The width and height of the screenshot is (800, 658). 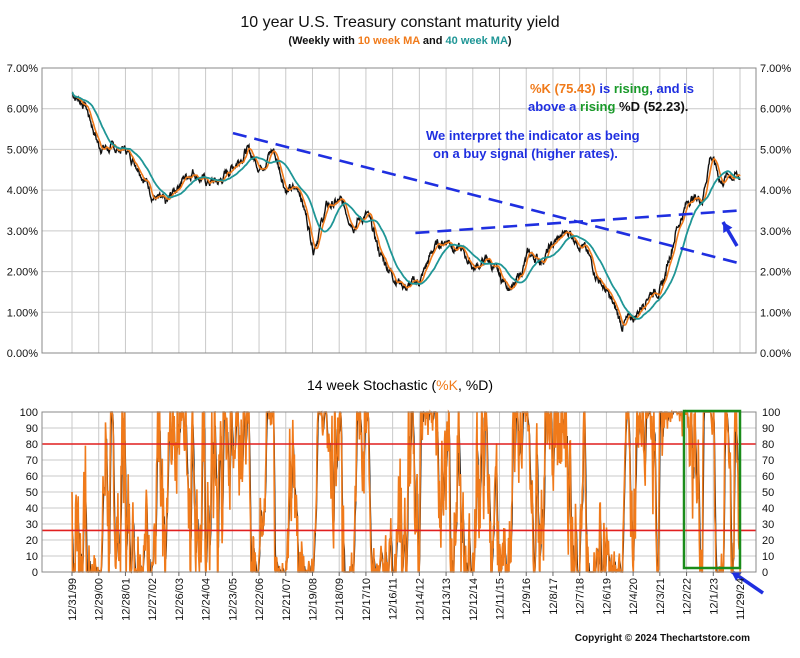 I want to click on x-tick-label: 12/4/20, so click(x=634, y=596).